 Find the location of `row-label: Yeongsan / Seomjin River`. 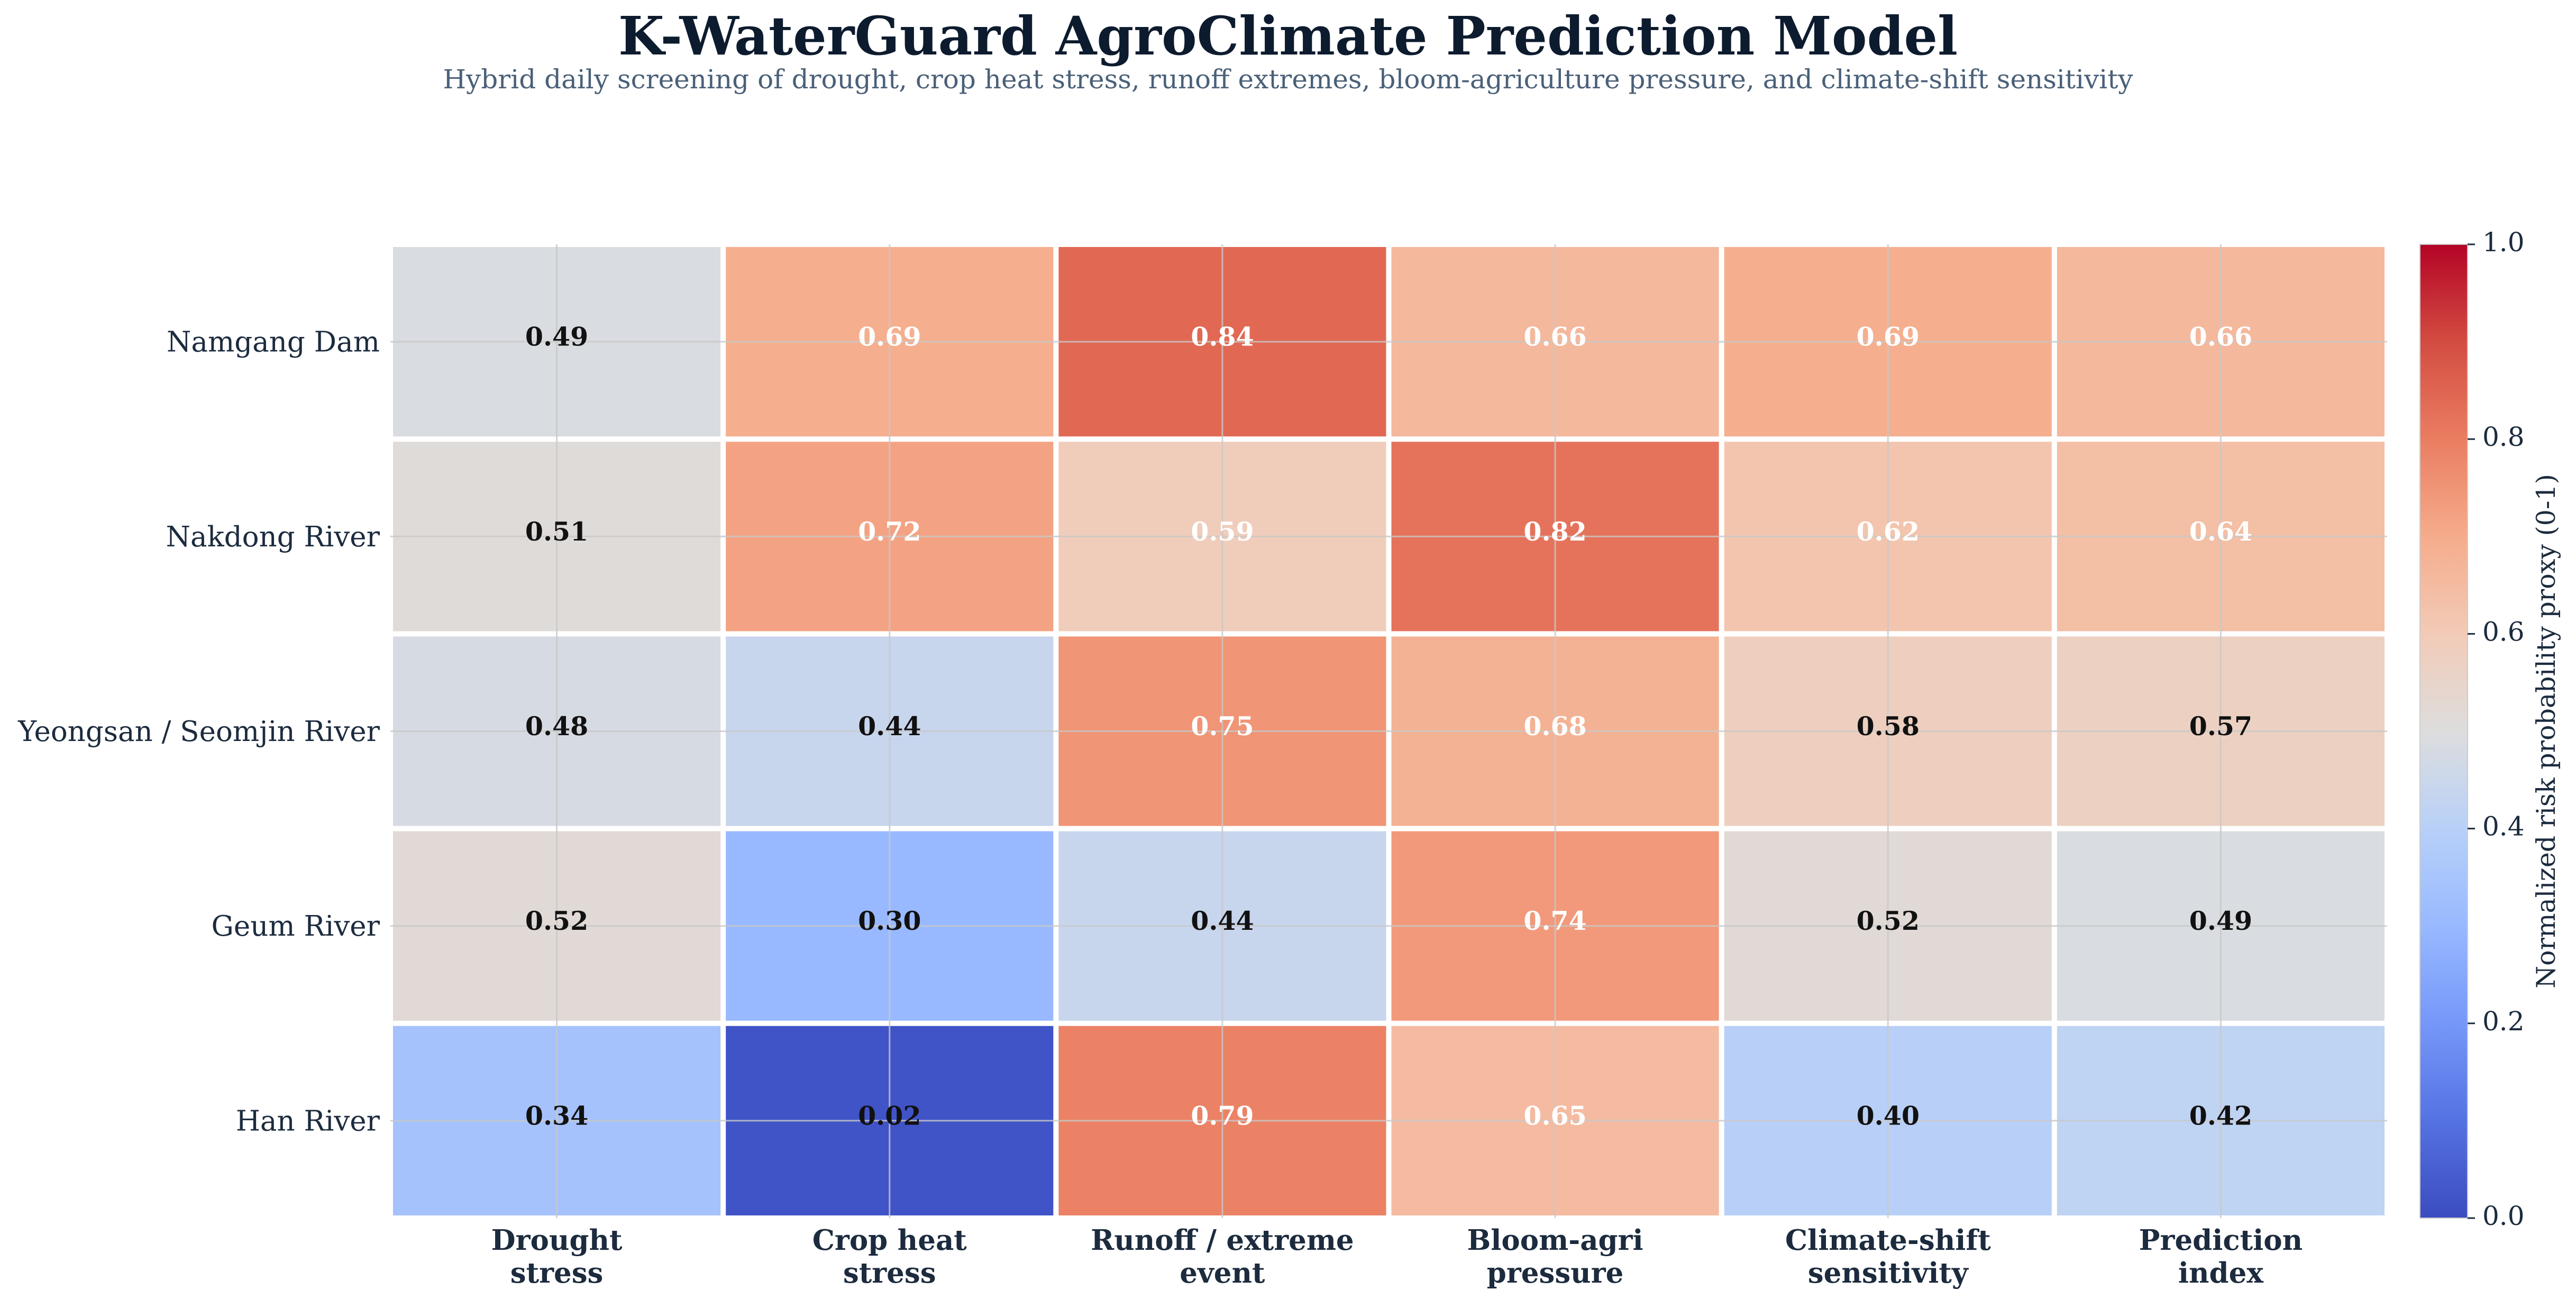

row-label: Yeongsan / Seomjin River is located at coordinates (198, 732).